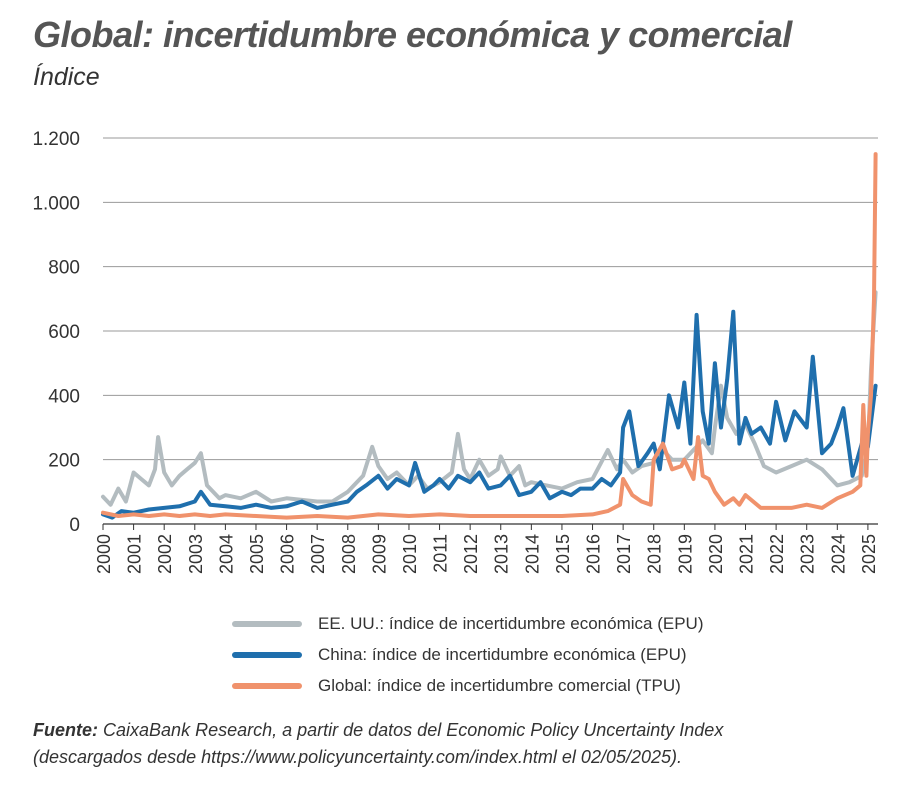 This screenshot has width=900, height=789. Describe the element at coordinates (471, 554) in the screenshot. I see `x-tick-label: 2012` at that location.